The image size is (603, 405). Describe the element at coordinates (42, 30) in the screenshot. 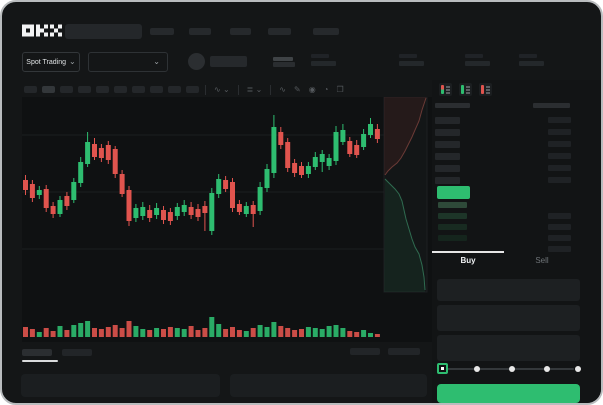

I see `okx-logo` at that location.